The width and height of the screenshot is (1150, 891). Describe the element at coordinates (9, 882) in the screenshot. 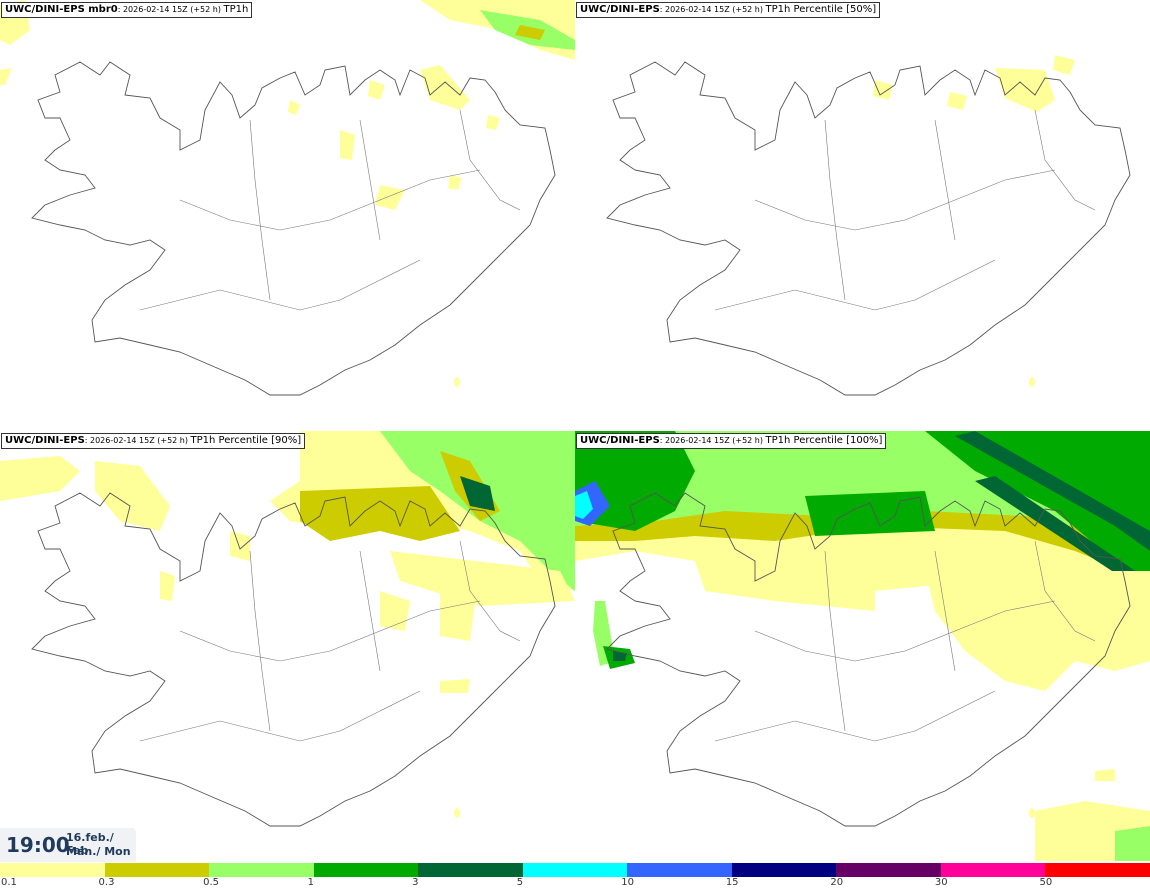

I see `colorbar-tick-label: 0.1` at that location.